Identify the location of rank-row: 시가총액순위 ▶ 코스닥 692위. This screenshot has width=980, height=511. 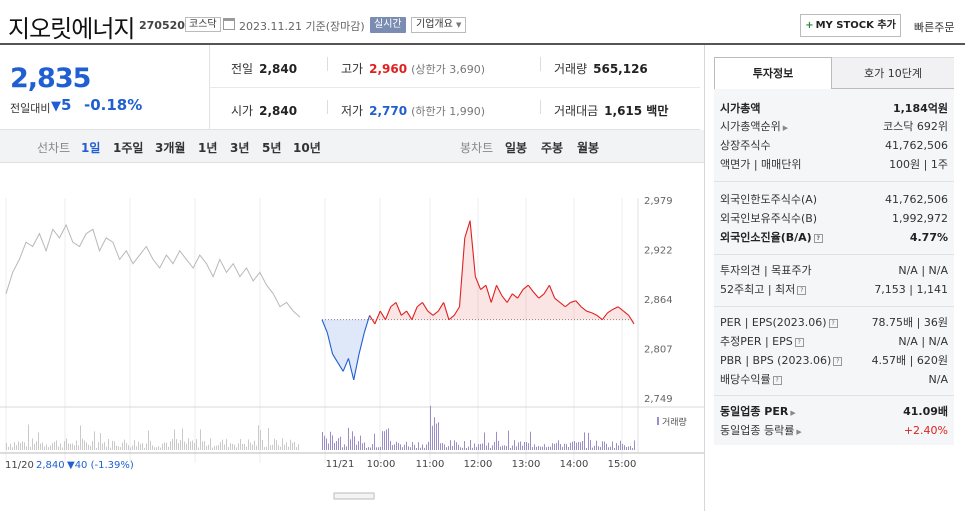
(834, 127).